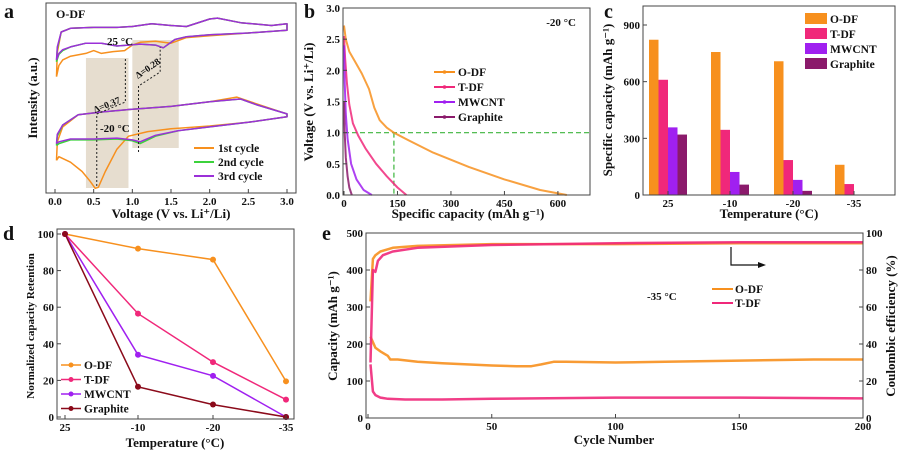  Describe the element at coordinates (358, 120) in the screenshot. I see `discharge-curve-mwcnt` at that location.